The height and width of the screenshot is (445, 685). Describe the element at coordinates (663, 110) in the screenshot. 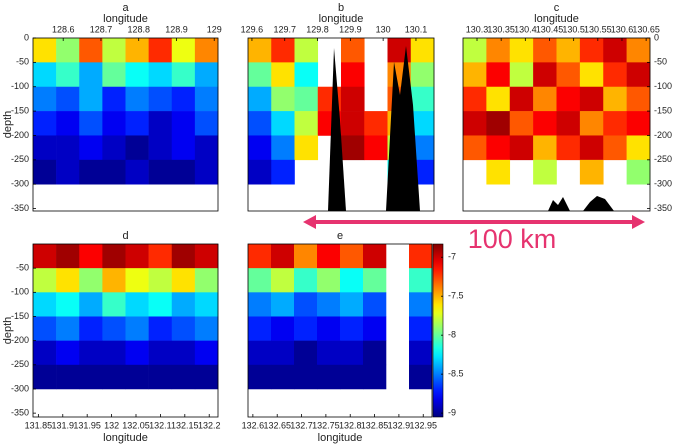

I see `y-tick-label: -150` at that location.